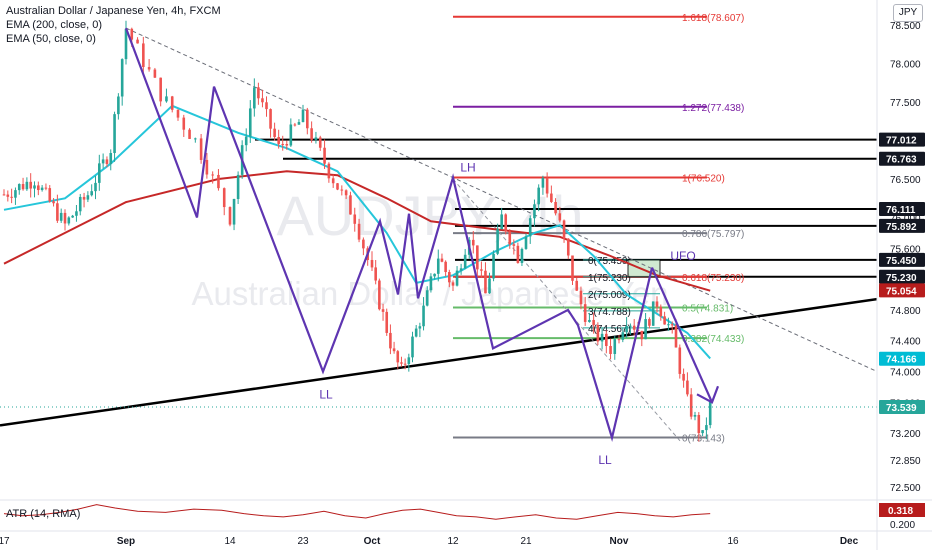  What do you see at coordinates (5, 541) in the screenshot?
I see `time-tick-label: 17` at bounding box center [5, 541].